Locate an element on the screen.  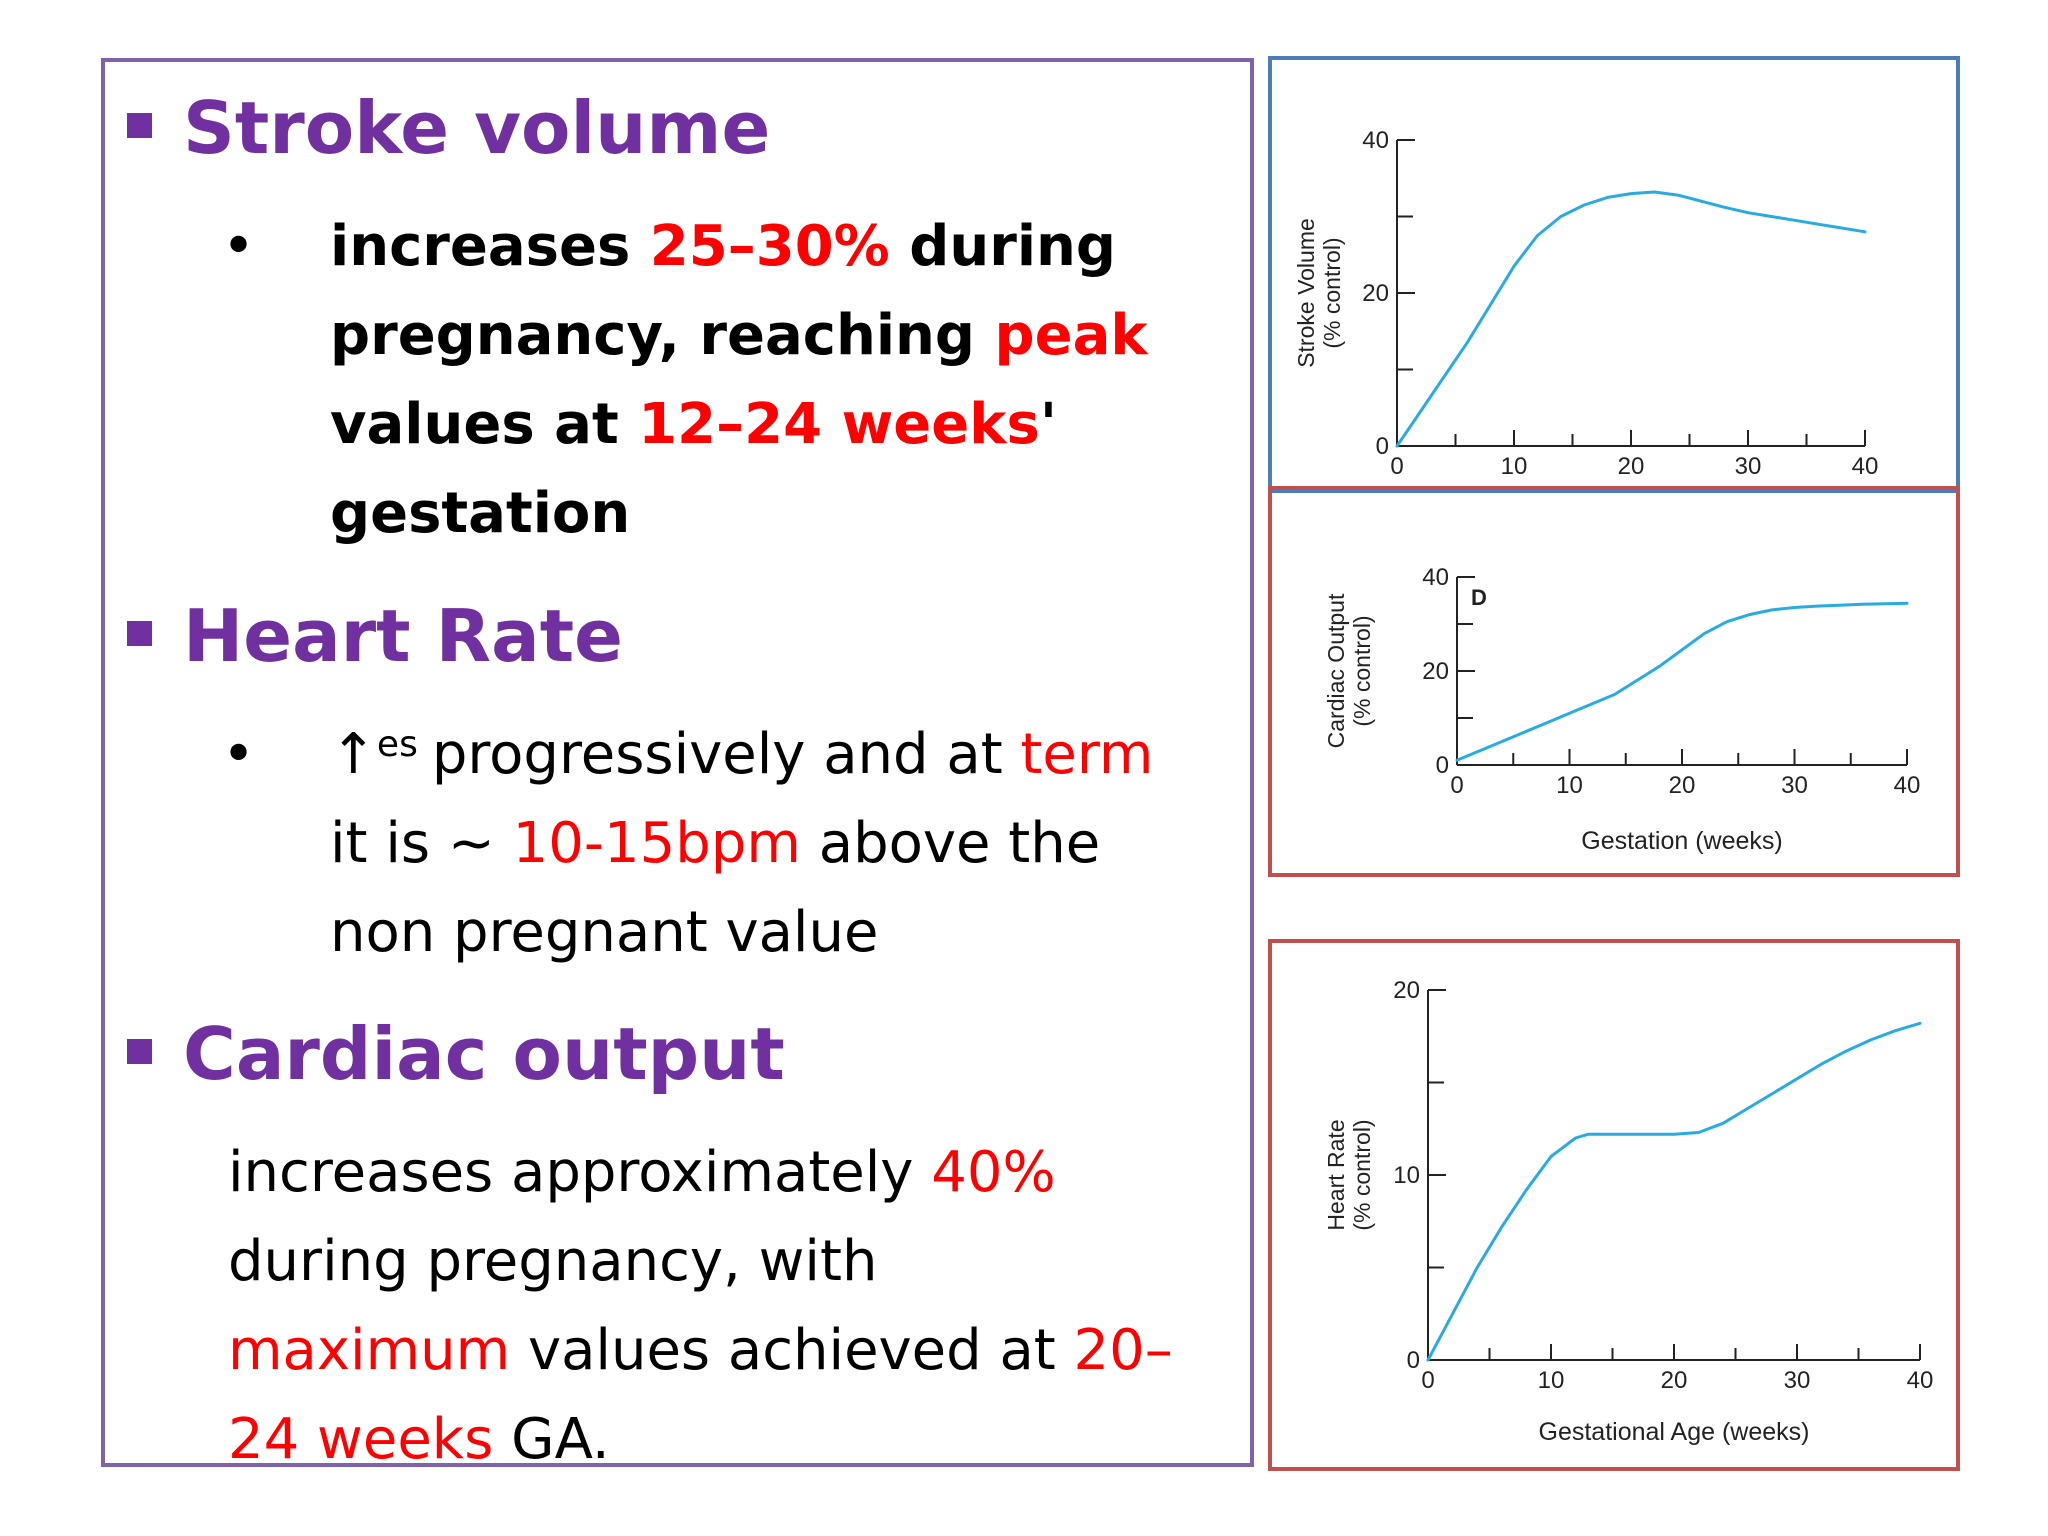
text-run: GA. is located at coordinates (551, 1439).